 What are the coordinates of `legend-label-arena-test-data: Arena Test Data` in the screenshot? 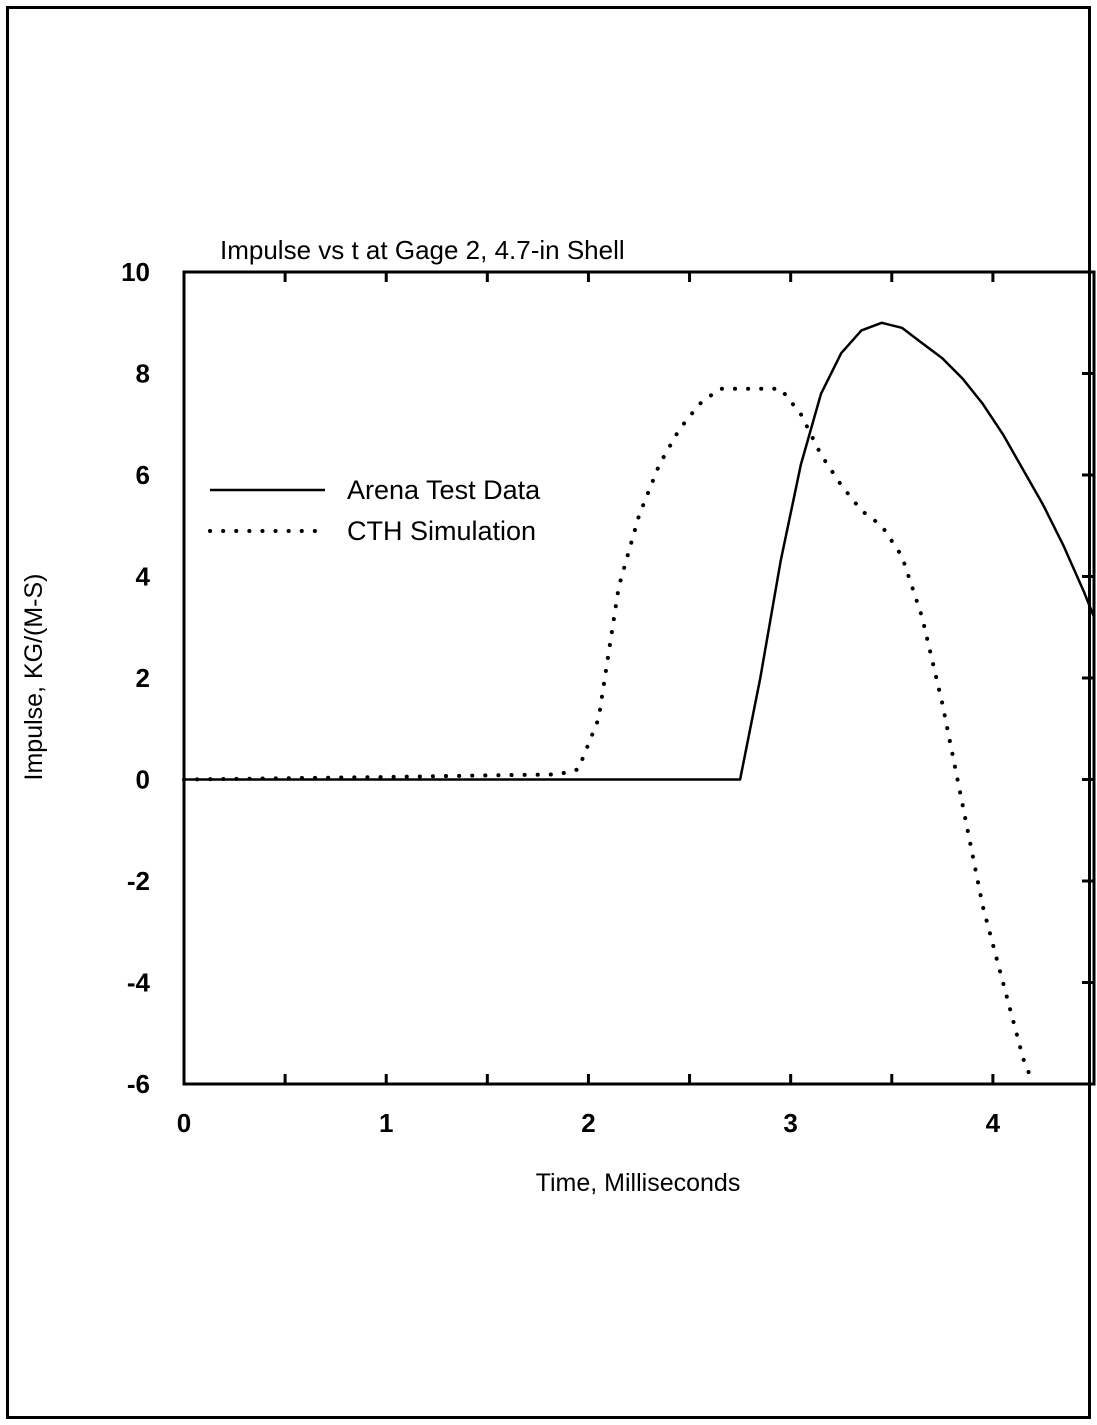 It's located at (444, 490).